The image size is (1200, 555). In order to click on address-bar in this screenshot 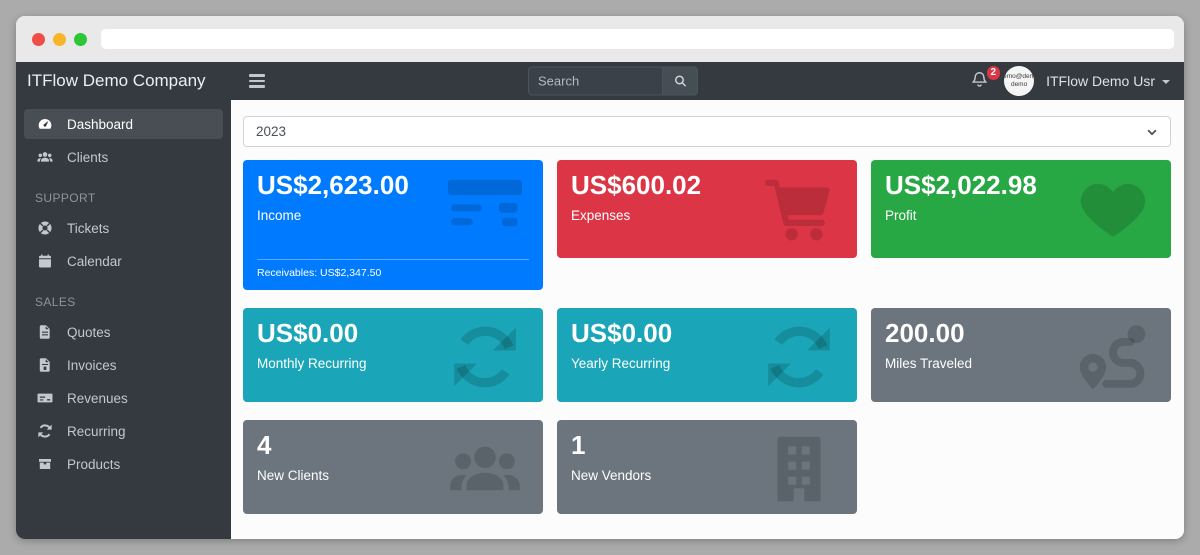, I will do `click(637, 39)`.